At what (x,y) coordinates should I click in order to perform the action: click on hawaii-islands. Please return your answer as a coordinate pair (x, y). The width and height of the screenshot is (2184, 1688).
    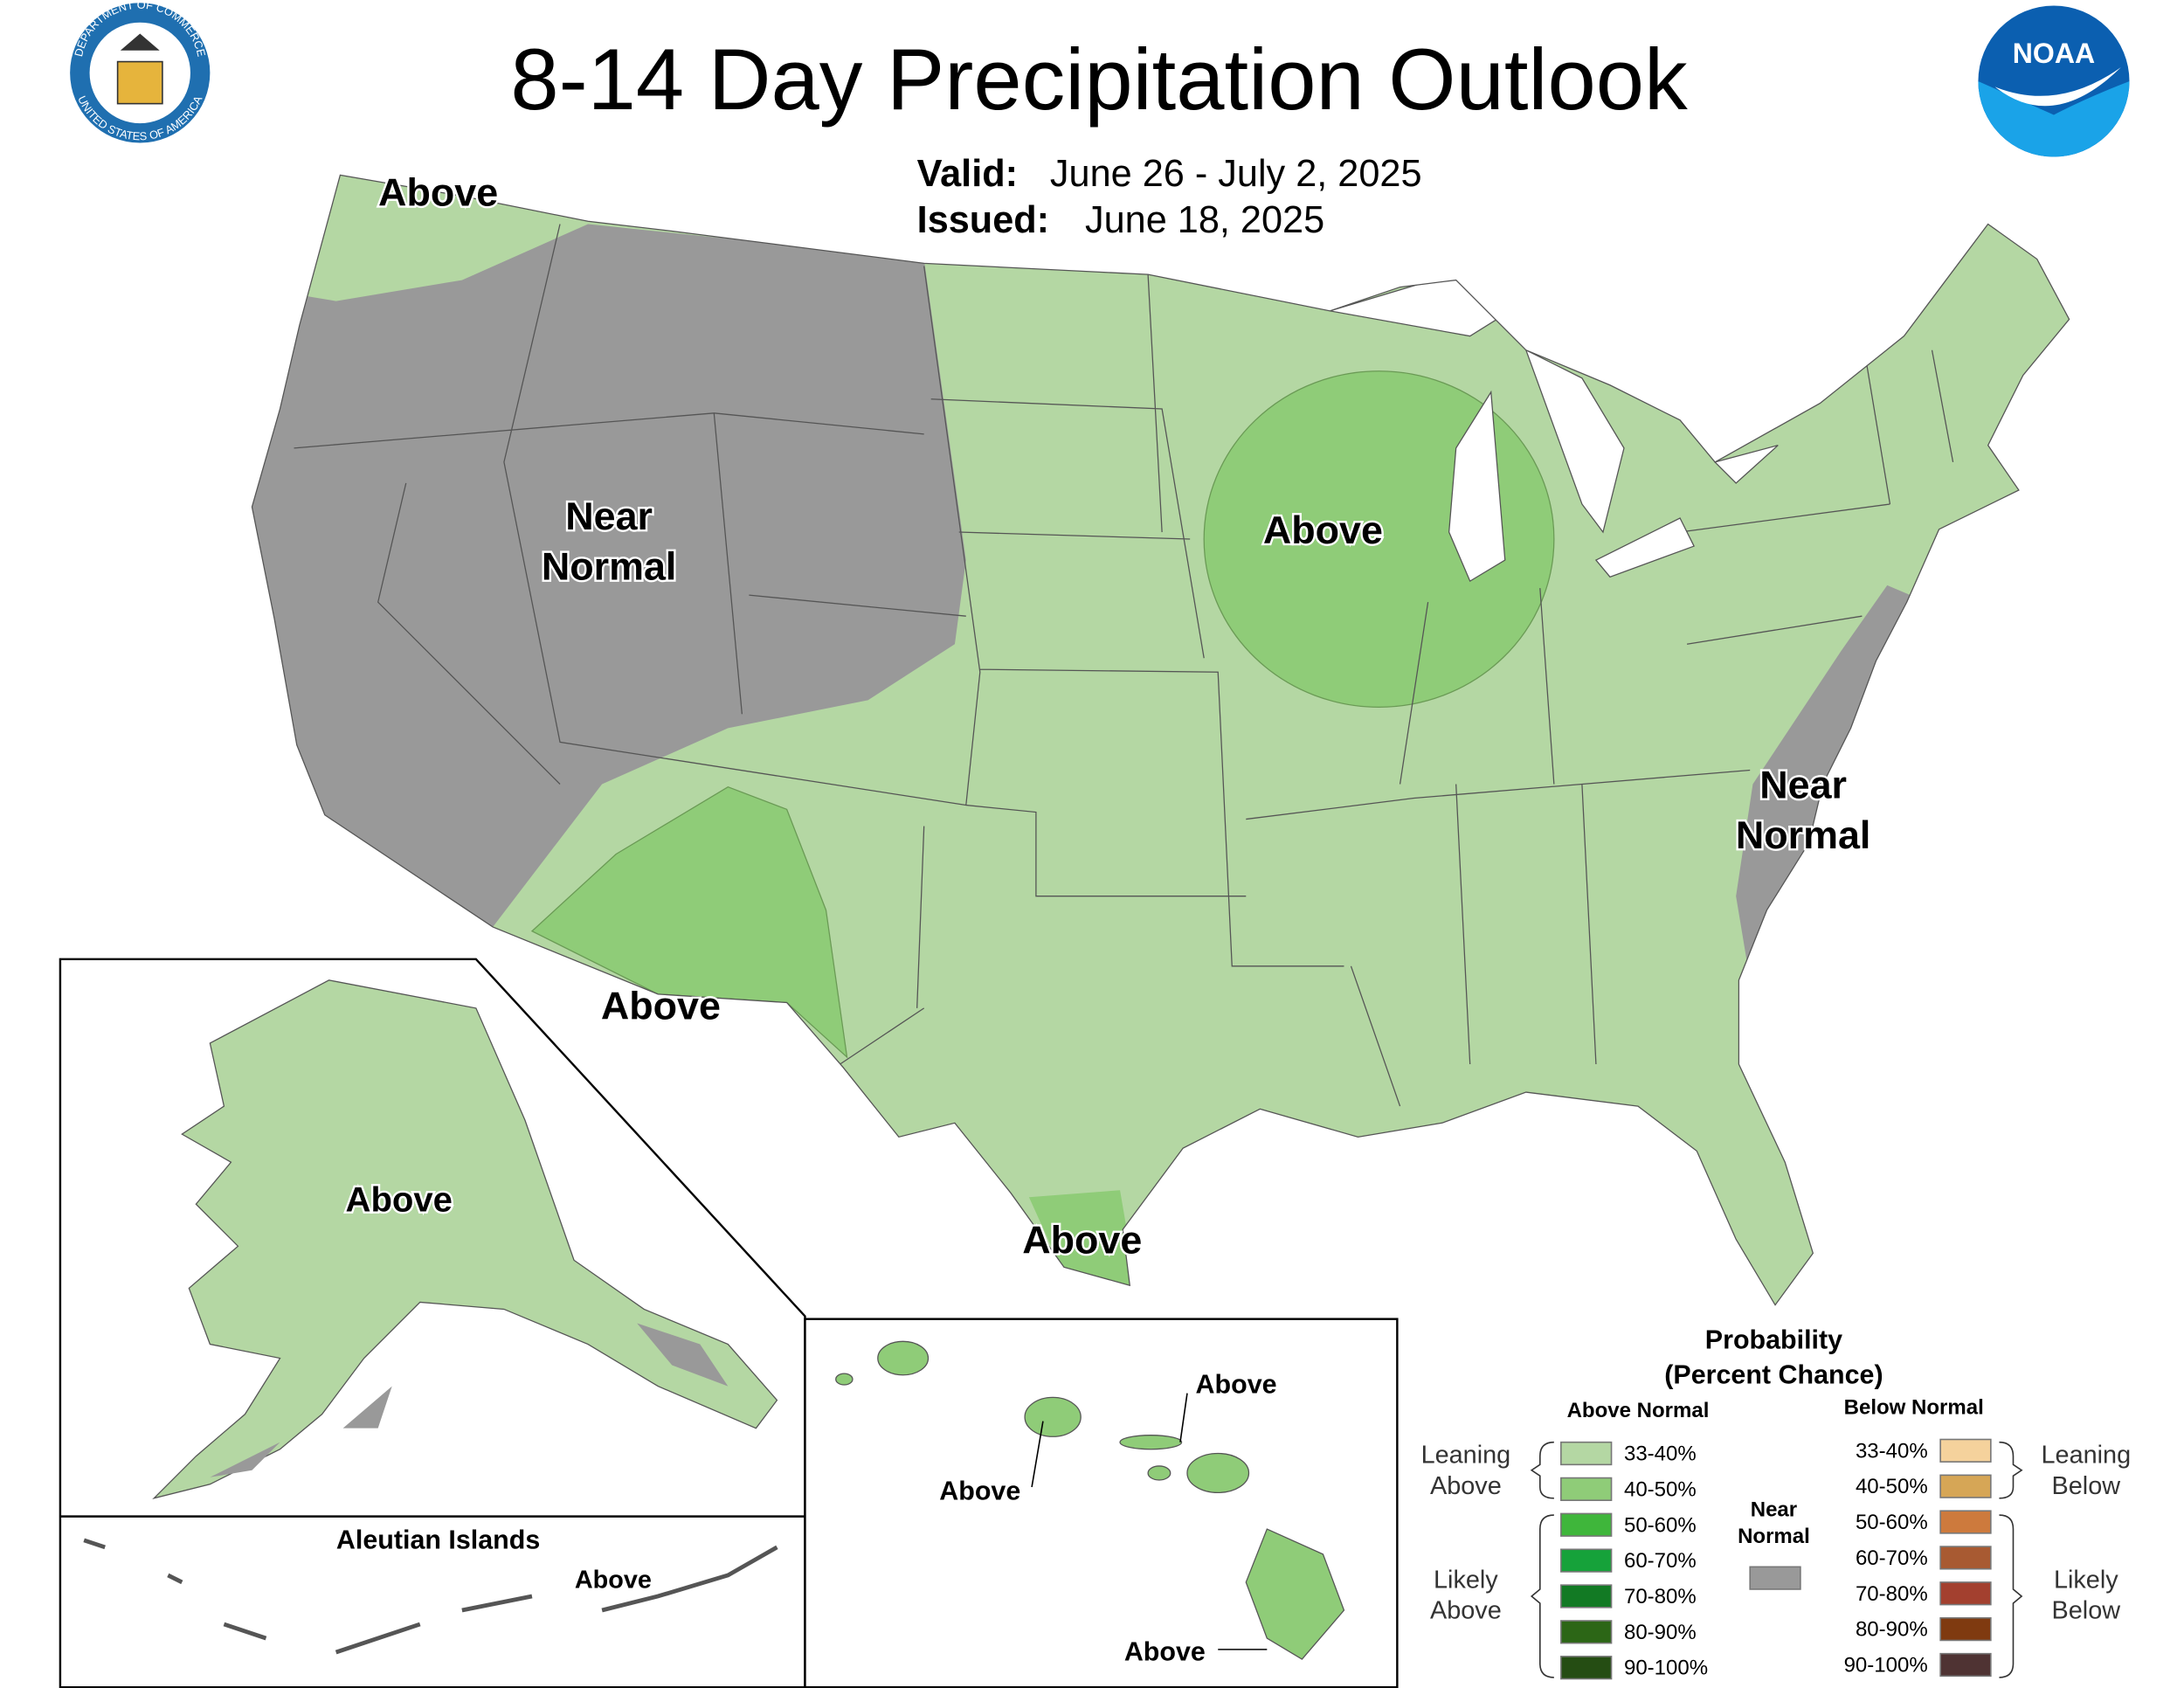
    Looking at the image, I should click on (1090, 1500).